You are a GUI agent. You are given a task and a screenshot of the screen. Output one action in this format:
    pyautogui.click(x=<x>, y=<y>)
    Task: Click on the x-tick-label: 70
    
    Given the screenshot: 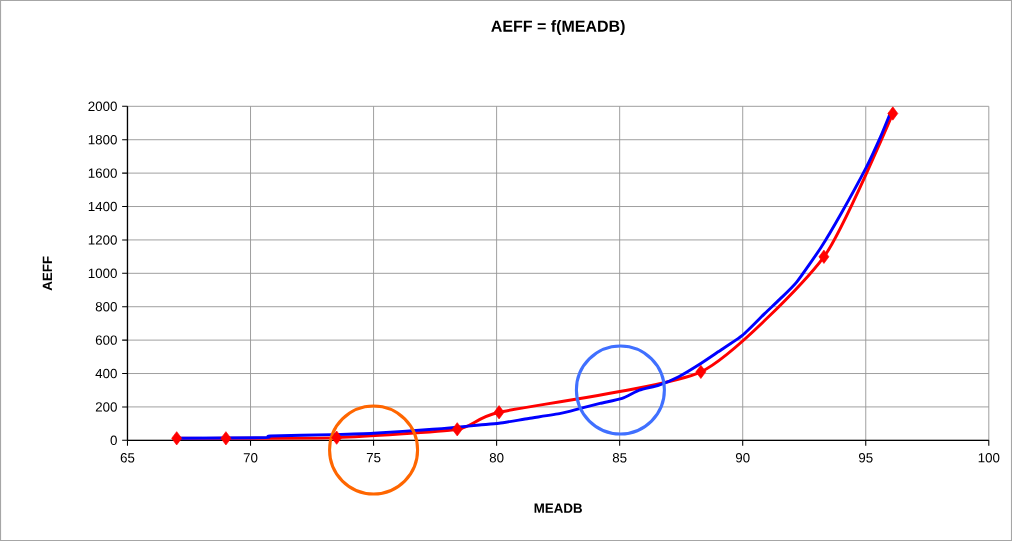 What is the action you would take?
    pyautogui.click(x=250, y=458)
    